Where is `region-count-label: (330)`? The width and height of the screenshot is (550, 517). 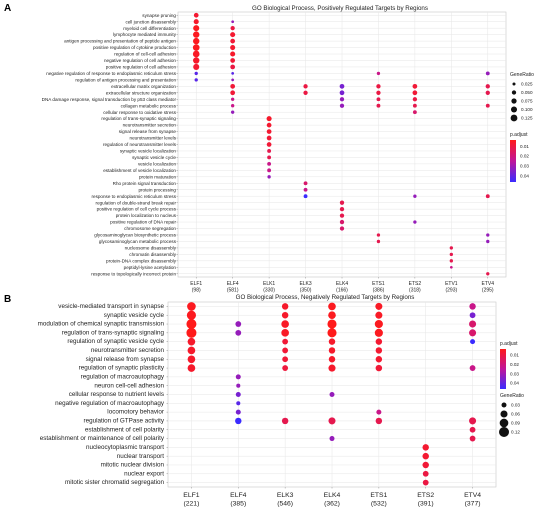 region-count-label: (330) is located at coordinates (269, 291).